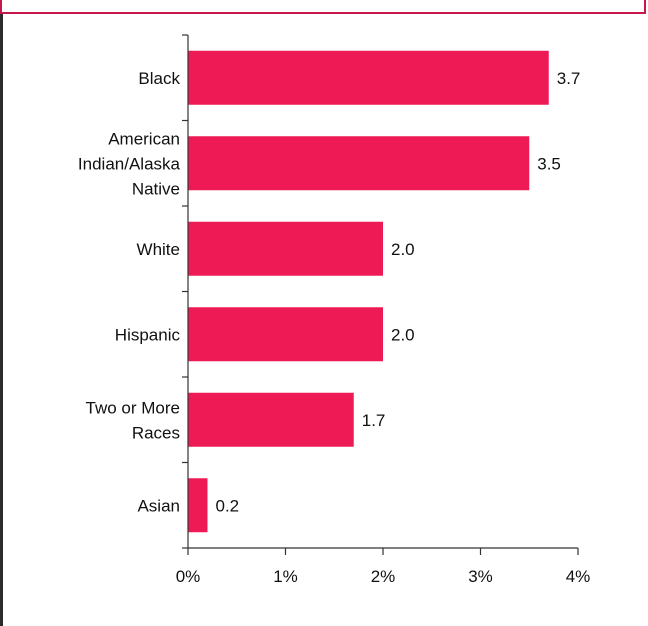 Image resolution: width=648 pixels, height=626 pixels. I want to click on value-label-2: 2.0, so click(403, 249).